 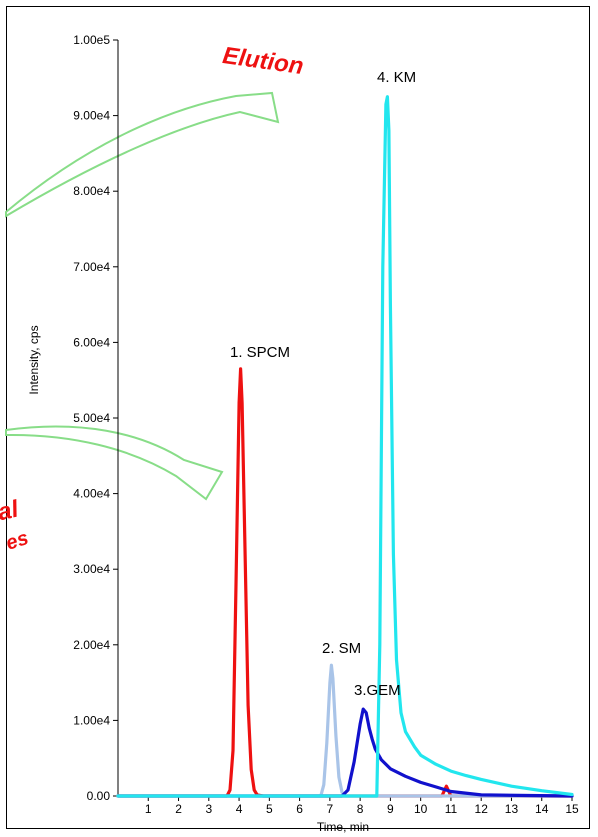 What do you see at coordinates (142, 154) in the screenshot?
I see `elution-arrow` at bounding box center [142, 154].